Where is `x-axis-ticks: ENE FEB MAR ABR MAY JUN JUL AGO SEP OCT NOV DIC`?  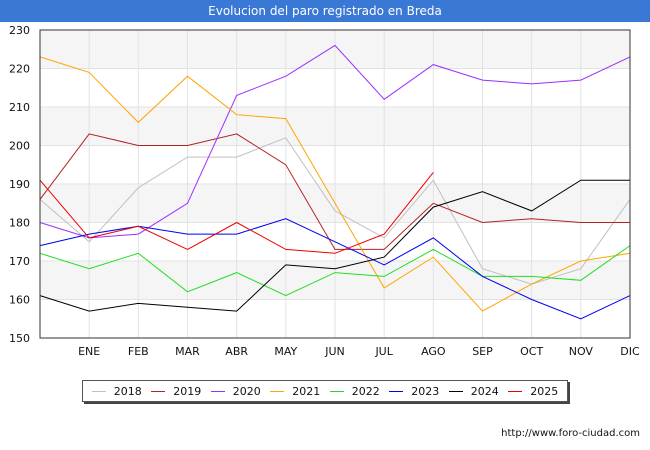
x-axis-ticks: ENE FEB MAR ABR MAY JUN JUL AGO SEP OCT NOV DIC is located at coordinates (359, 351).